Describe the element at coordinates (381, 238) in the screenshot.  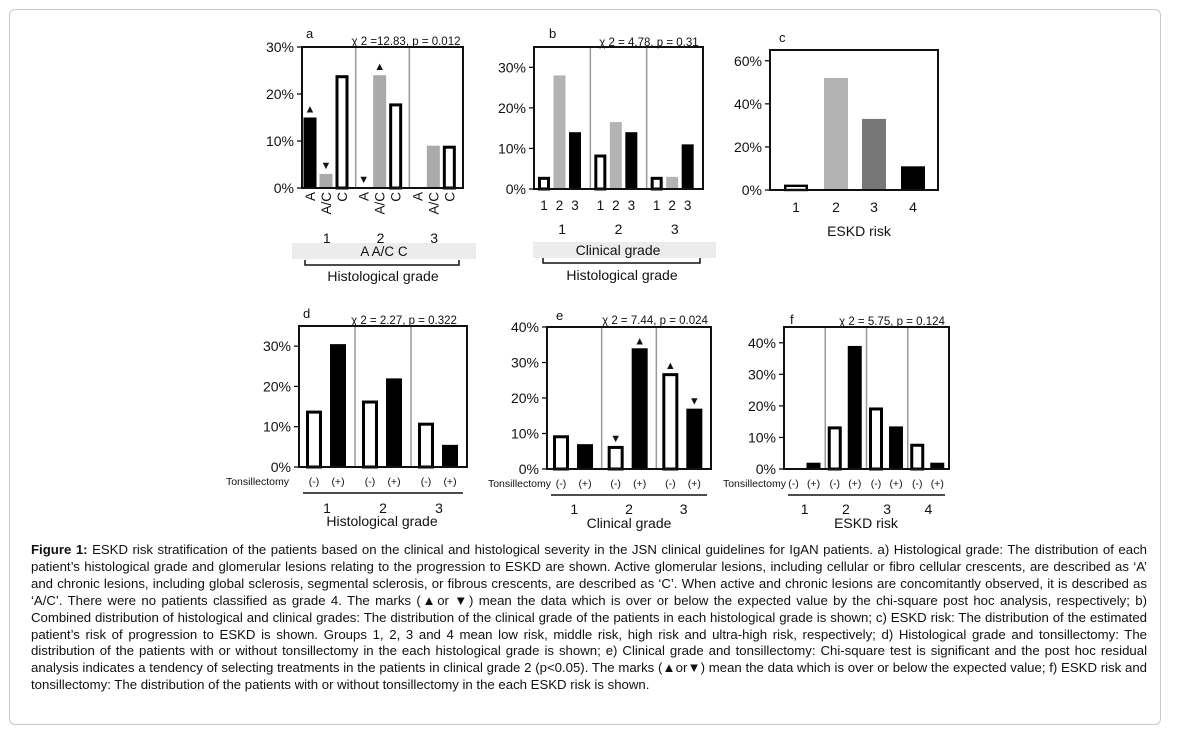
I see `group-label: 2` at that location.